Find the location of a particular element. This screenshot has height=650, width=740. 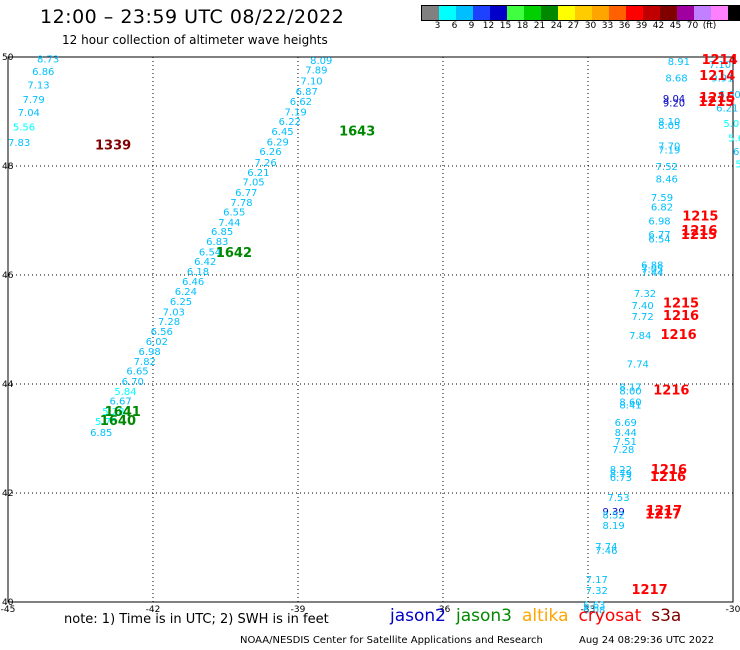

color-scale-label: 3 is located at coordinates (437, 26).